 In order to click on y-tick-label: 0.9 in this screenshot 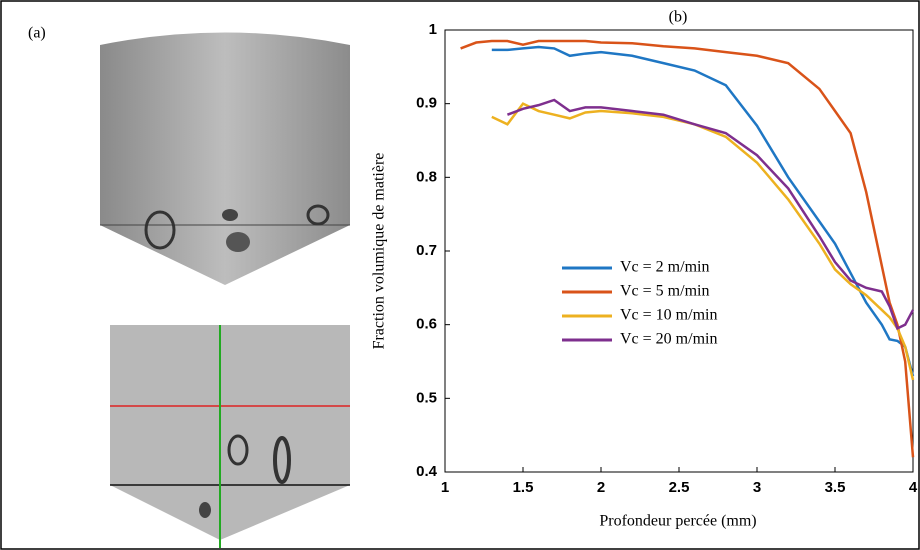, I will do `click(426, 103)`.